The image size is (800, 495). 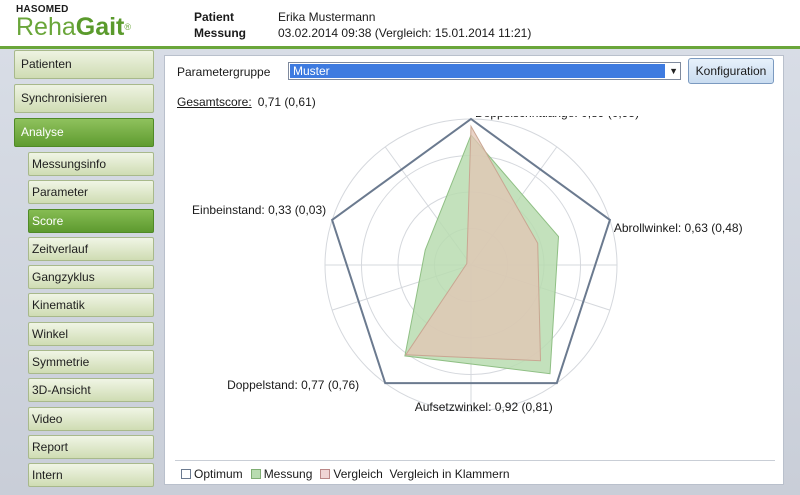 What do you see at coordinates (84, 64) in the screenshot?
I see `sidebar-item-patienten: Patienten` at bounding box center [84, 64].